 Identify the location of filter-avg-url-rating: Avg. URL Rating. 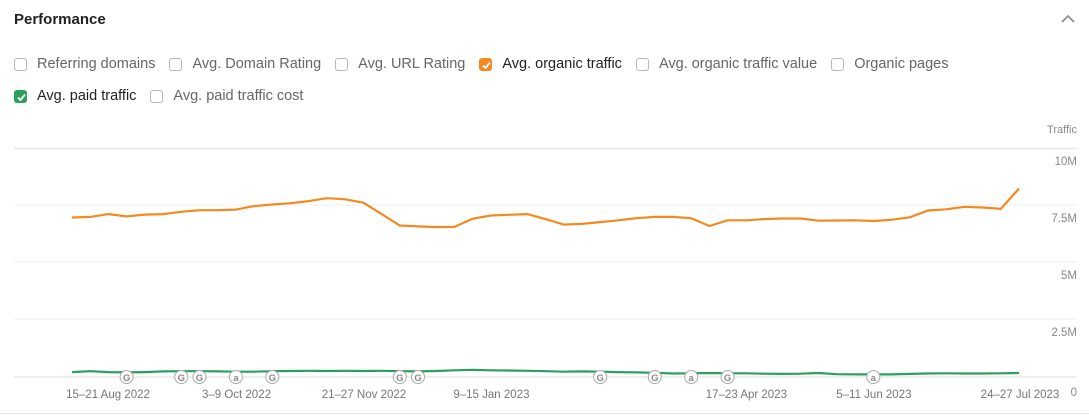
(400, 64).